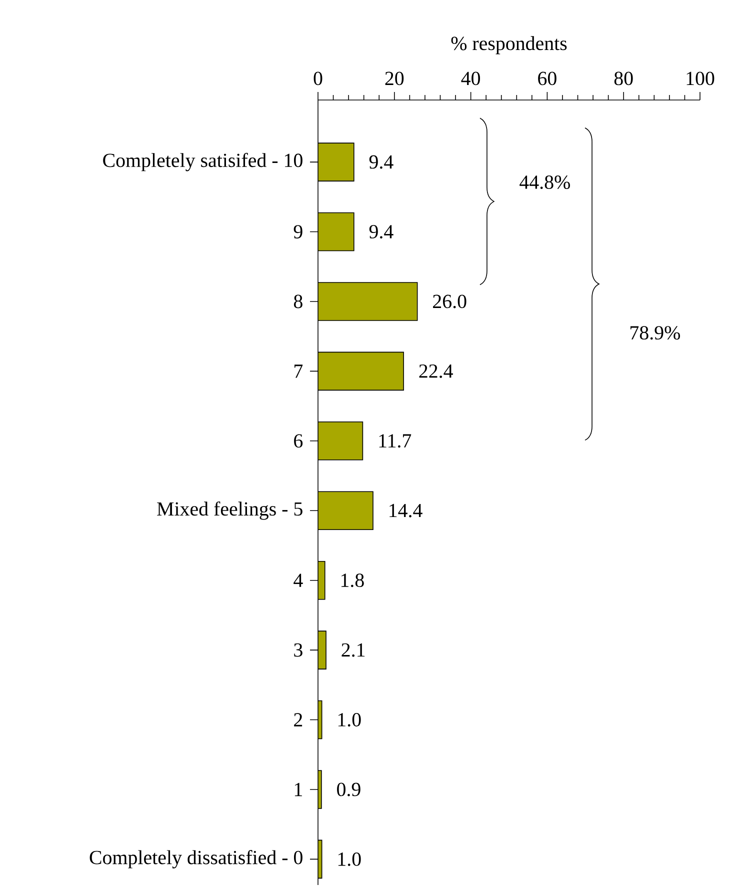 This screenshot has width=744, height=890. What do you see at coordinates (352, 581) in the screenshot?
I see `data-label: 1.8` at bounding box center [352, 581].